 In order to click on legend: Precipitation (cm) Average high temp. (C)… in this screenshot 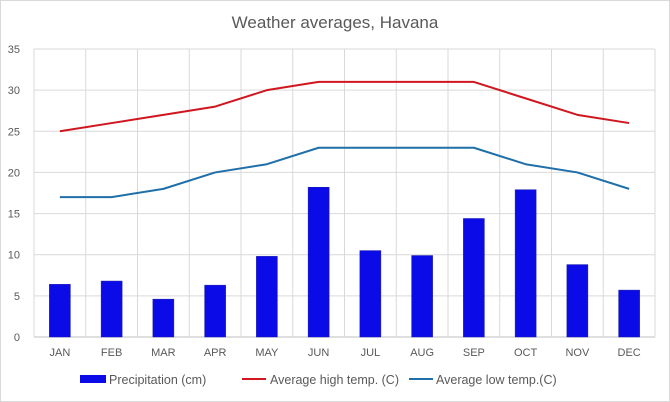, I will do `click(318, 380)`.